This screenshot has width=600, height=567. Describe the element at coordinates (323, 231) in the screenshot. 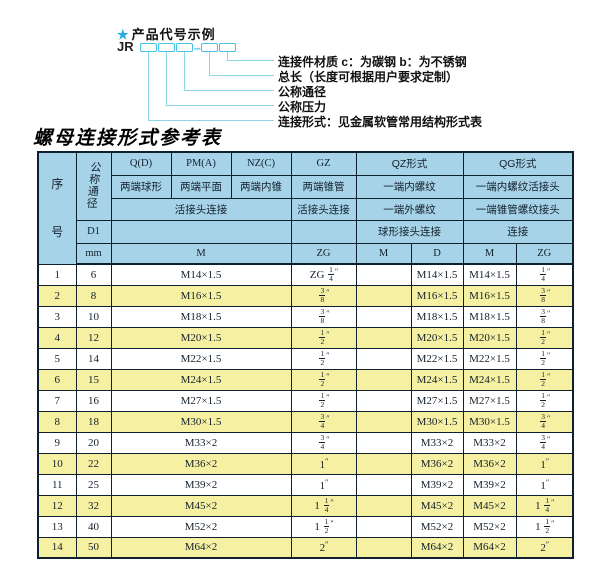

I see `header-blank-gz` at that location.